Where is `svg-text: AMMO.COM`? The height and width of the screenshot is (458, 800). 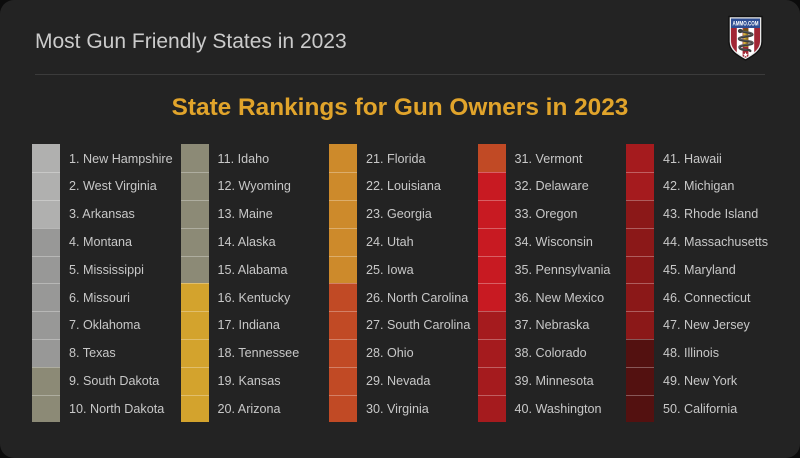 svg-text: AMMO.COM is located at coordinates (746, 24).